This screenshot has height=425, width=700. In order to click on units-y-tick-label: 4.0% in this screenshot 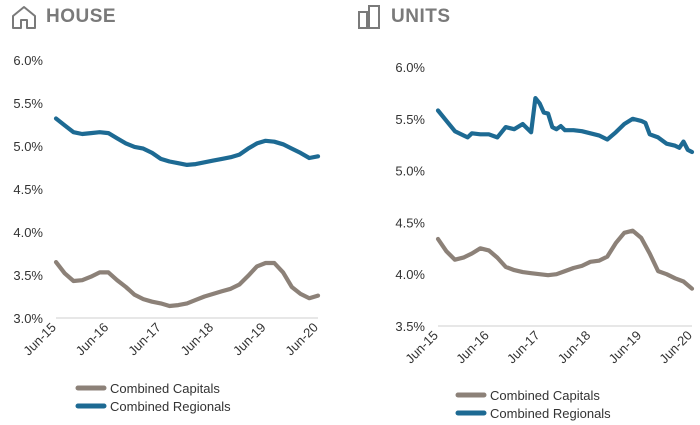, I will do `click(410, 274)`.